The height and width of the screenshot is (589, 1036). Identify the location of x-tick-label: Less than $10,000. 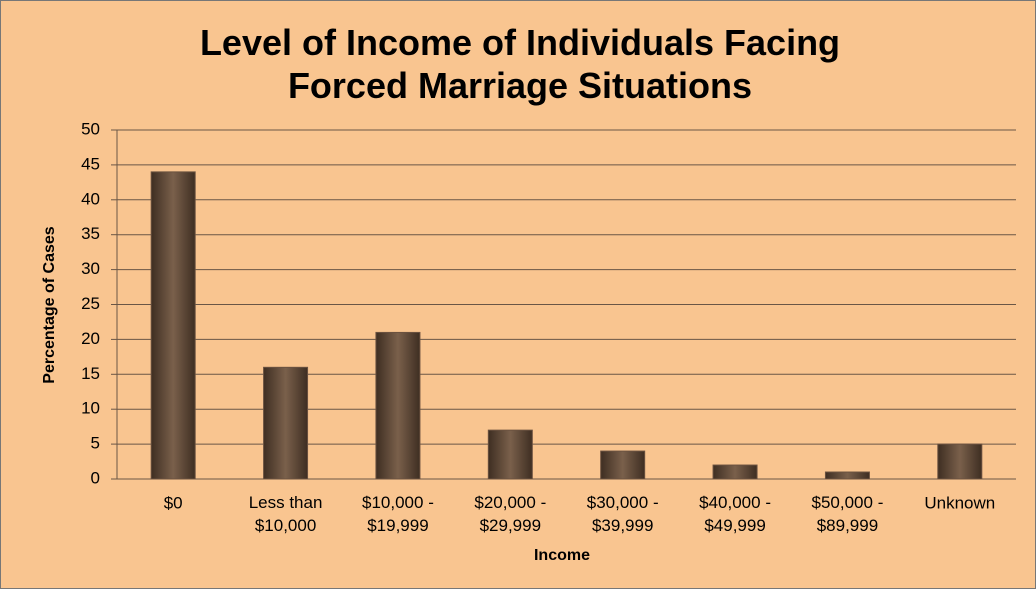
(286, 514).